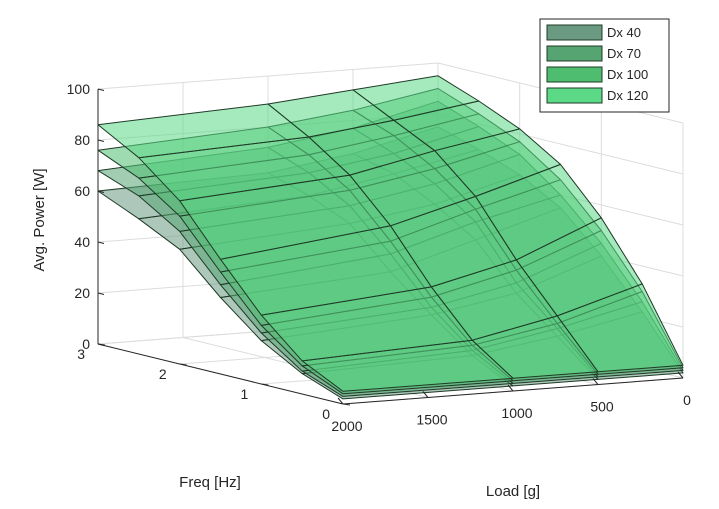 The image size is (719, 509). I want to click on x-tick-label: 500, so click(602, 407).